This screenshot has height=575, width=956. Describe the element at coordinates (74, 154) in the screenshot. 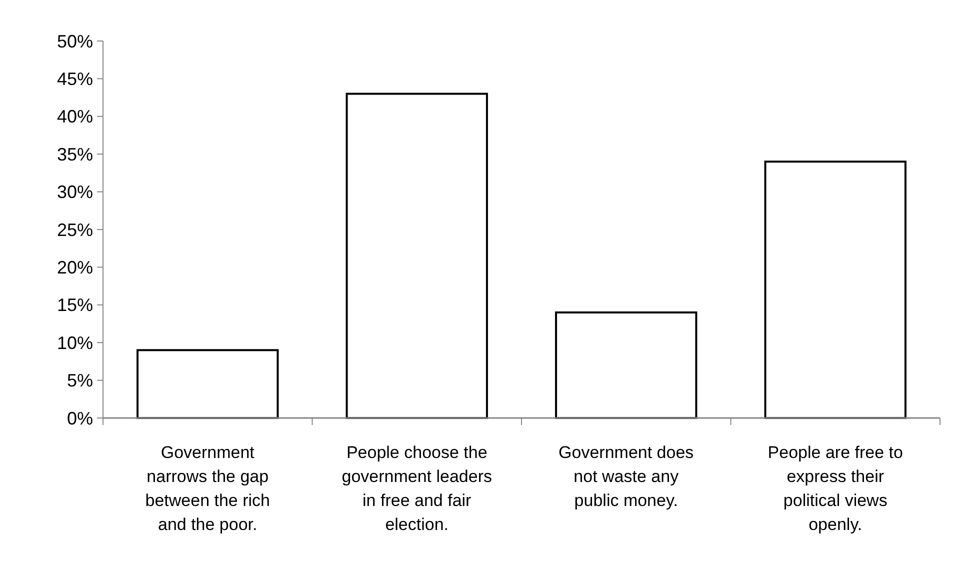

I see `y-tick-label: 35%` at that location.